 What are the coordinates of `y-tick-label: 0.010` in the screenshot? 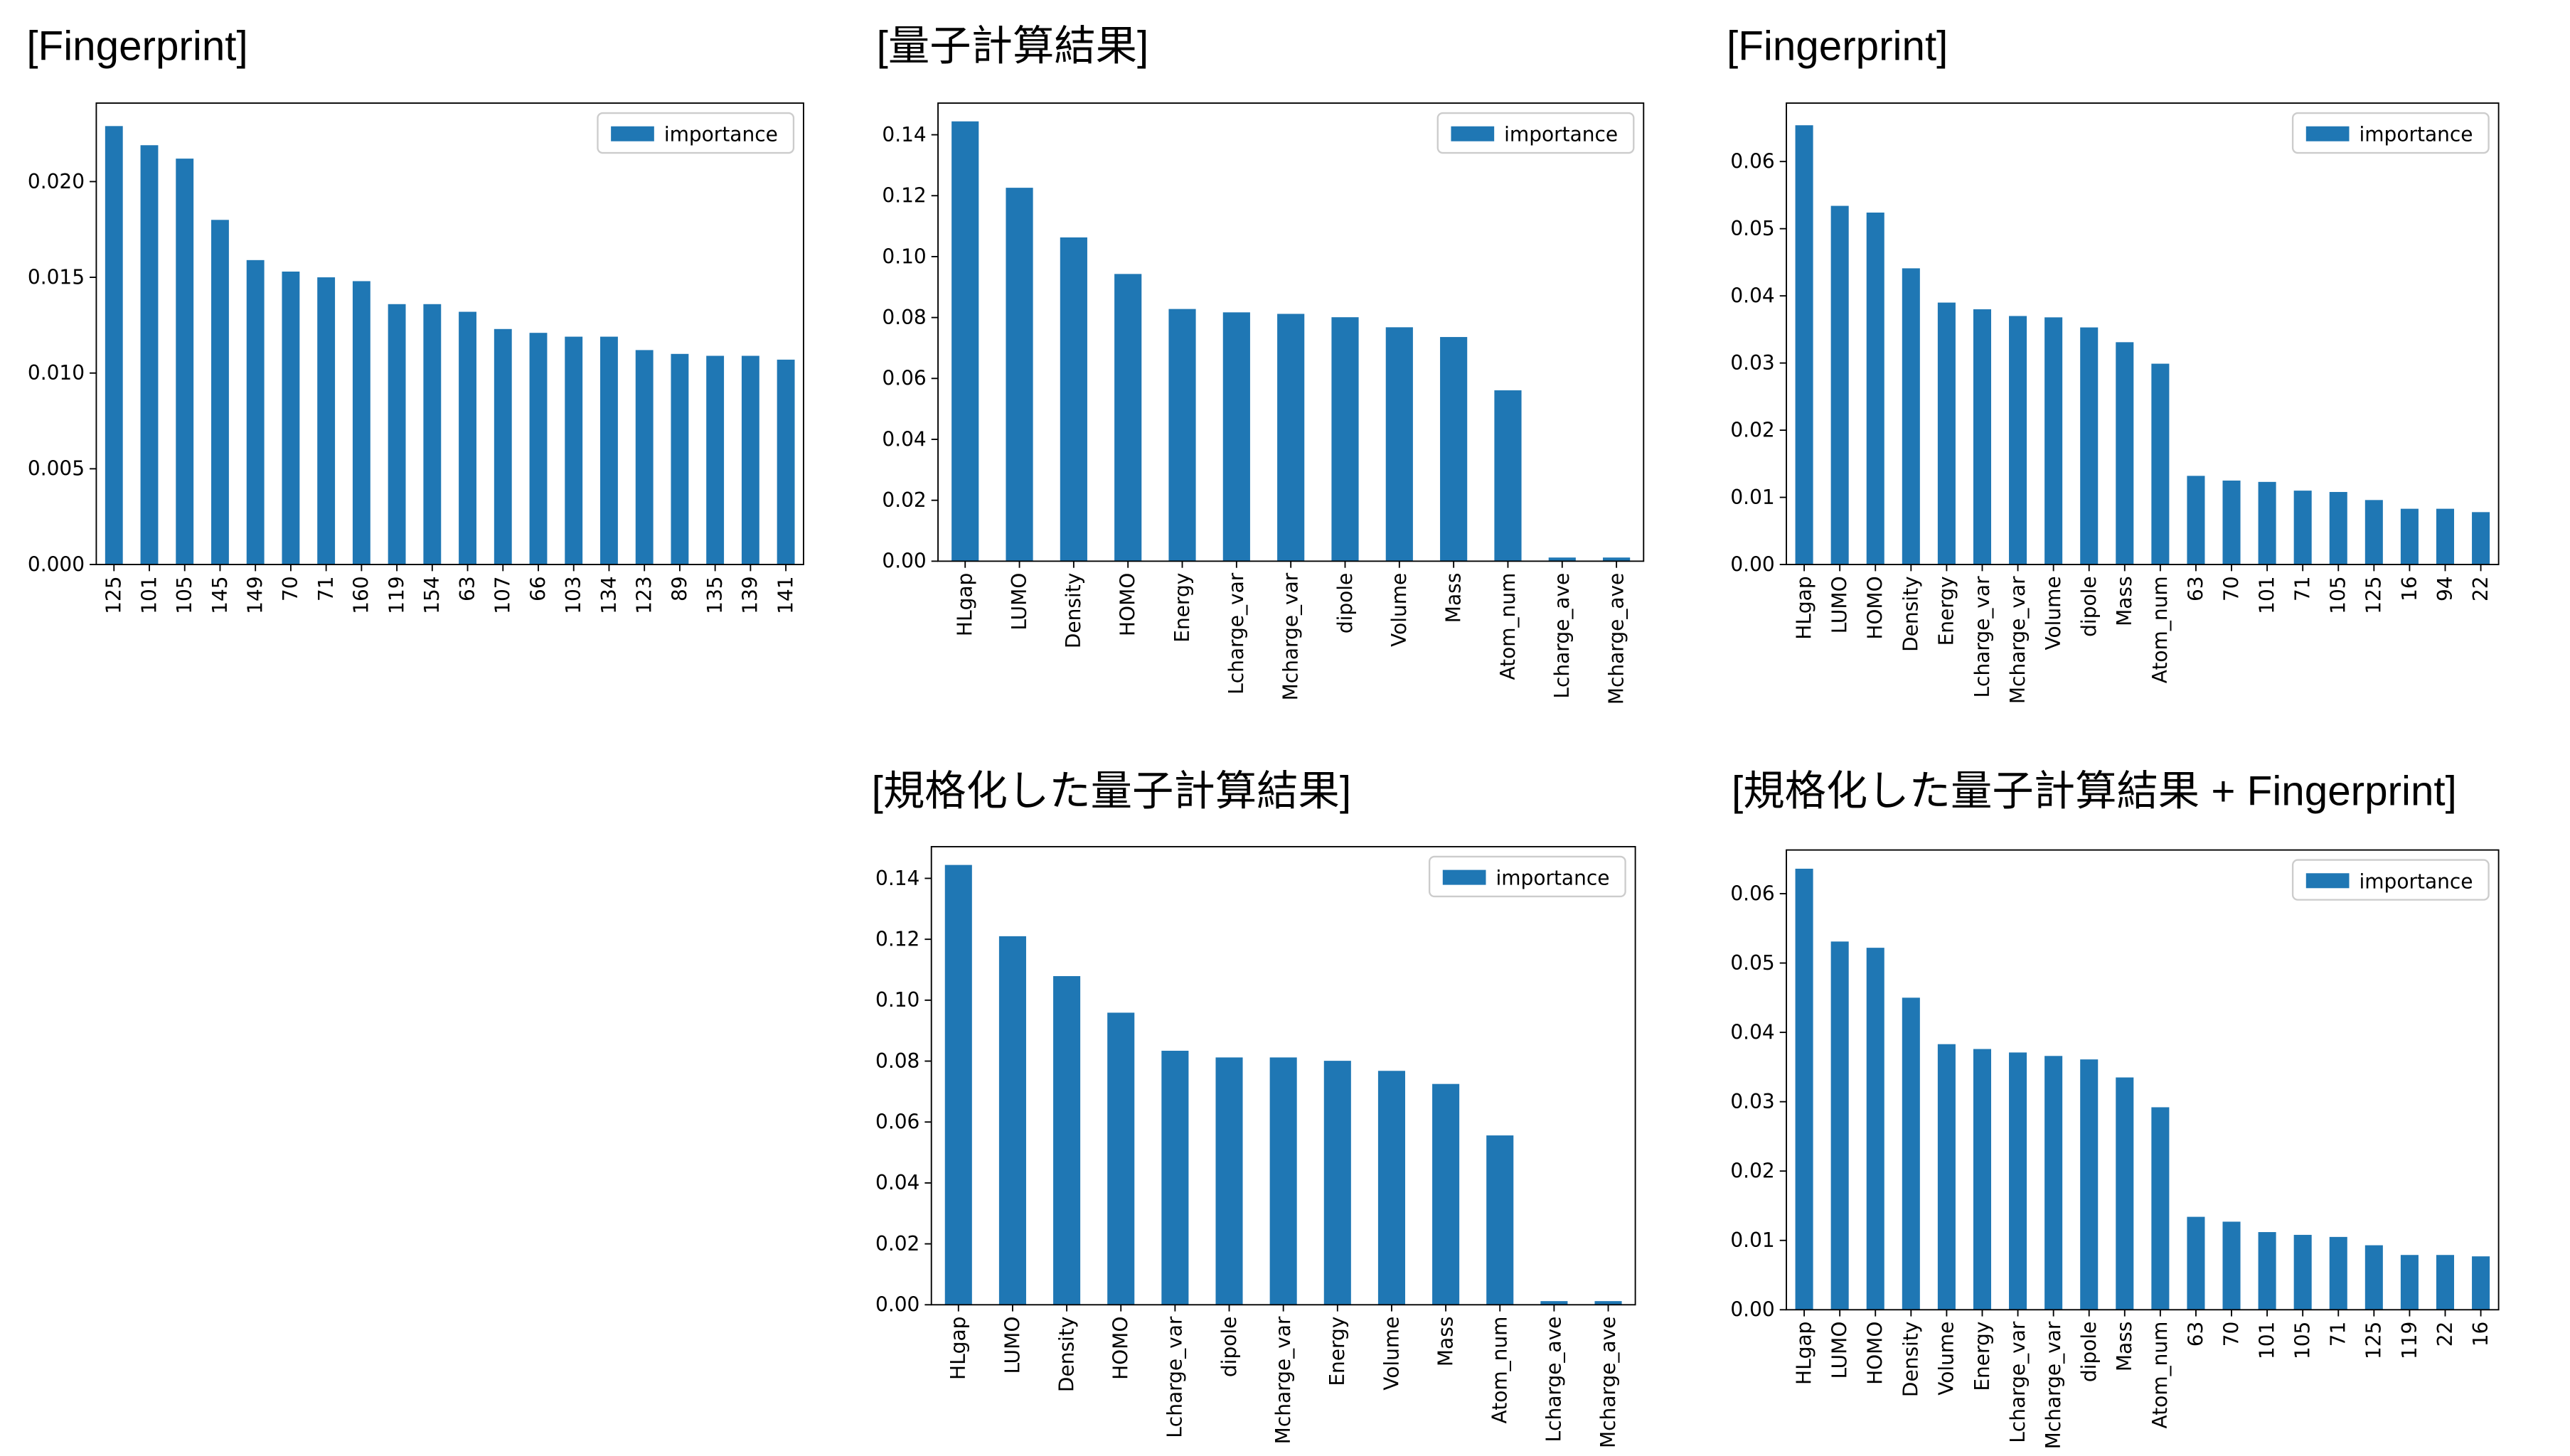 It's located at (56, 373).